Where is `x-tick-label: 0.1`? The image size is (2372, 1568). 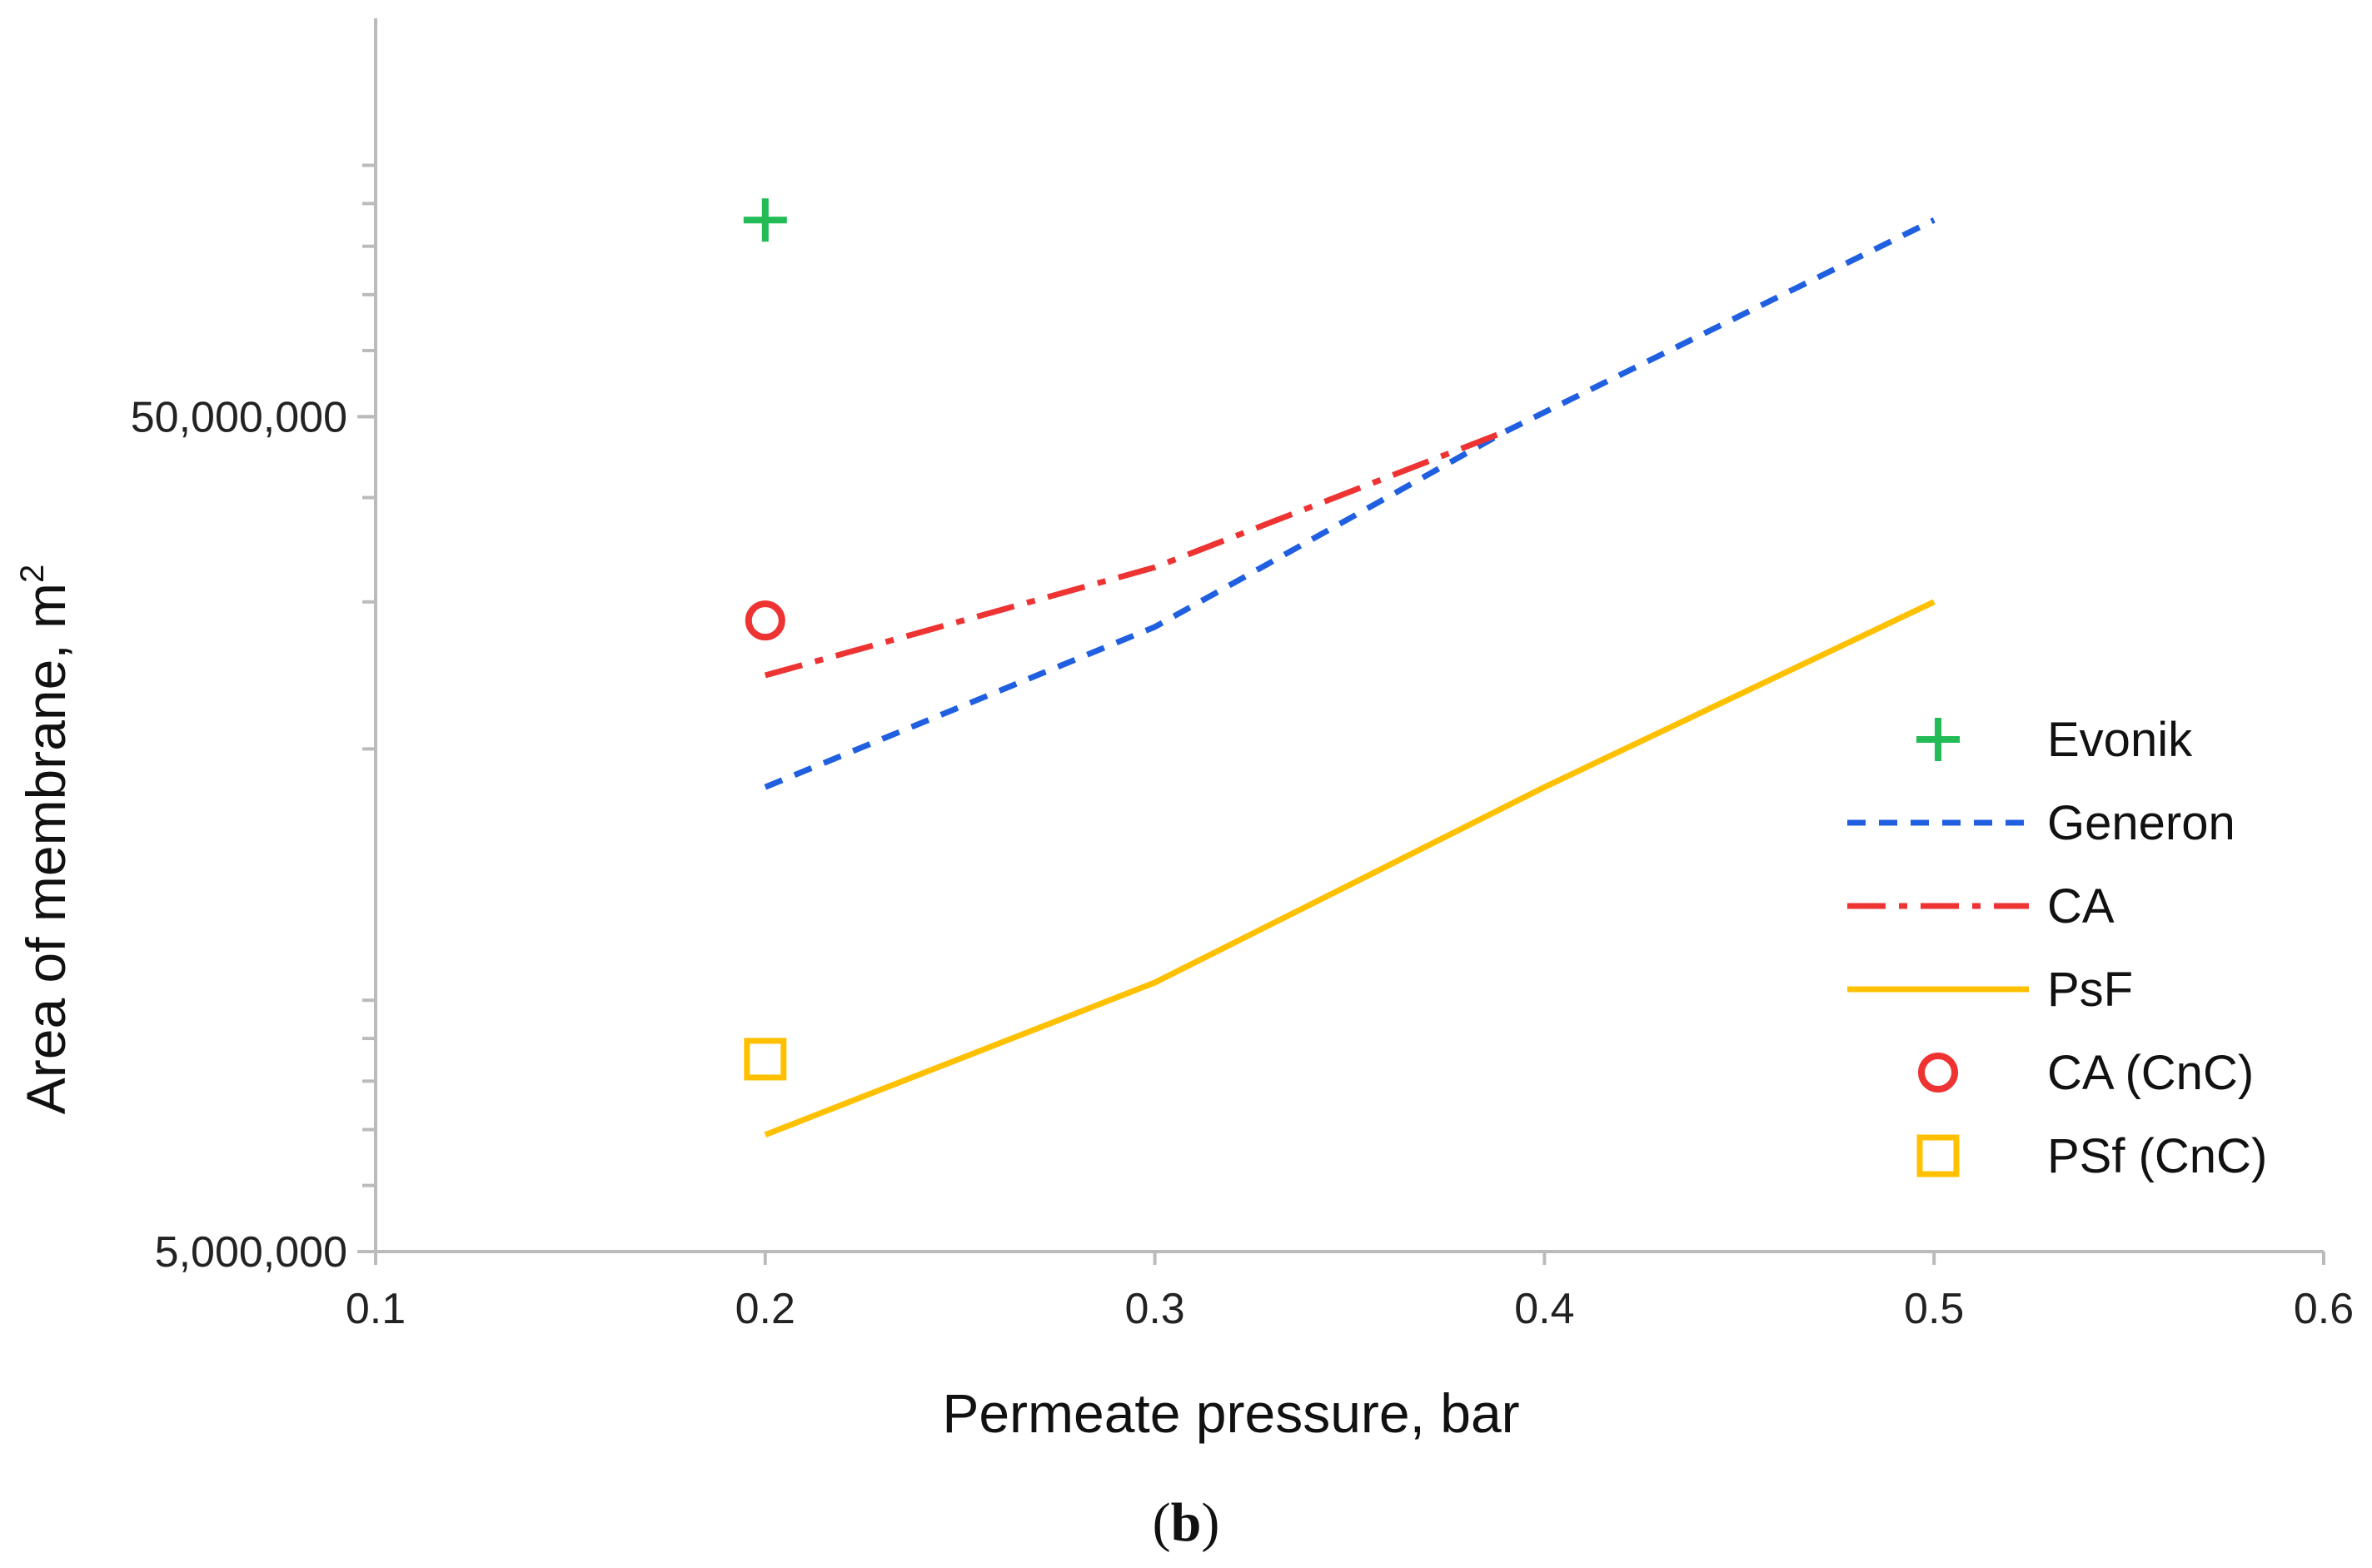 x-tick-label: 0.1 is located at coordinates (376, 1309).